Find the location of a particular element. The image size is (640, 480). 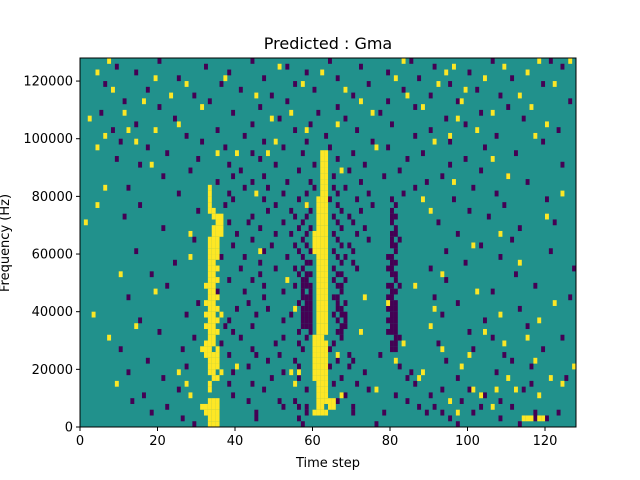

x-axis: 0 20 40 60 80 100 120 is located at coordinates (316, 438).